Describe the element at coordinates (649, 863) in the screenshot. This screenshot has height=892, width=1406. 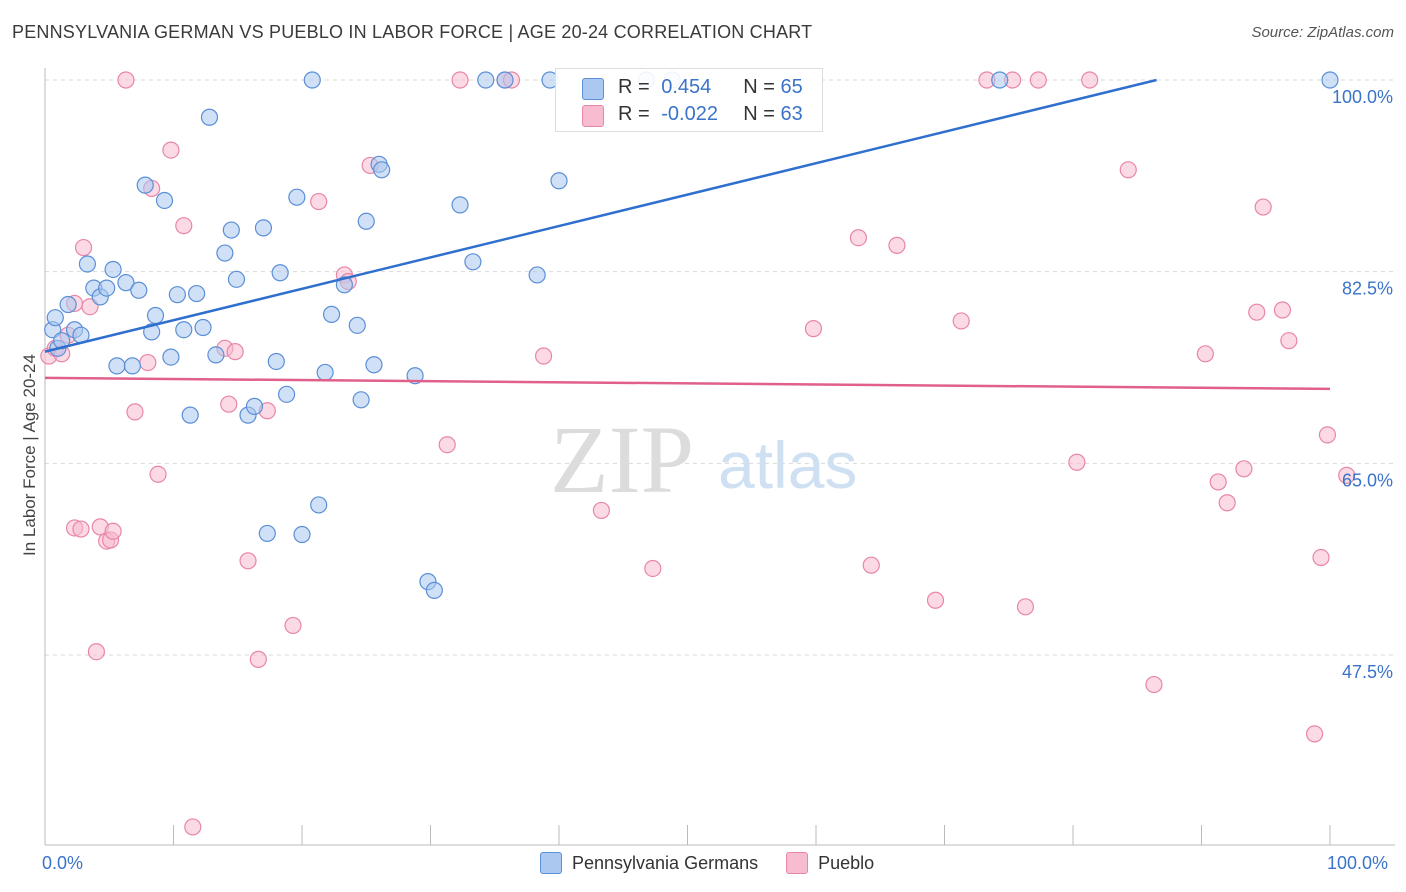
I see `legend-item-pennsylvania-germans: Pennsylvania Germans` at that location.